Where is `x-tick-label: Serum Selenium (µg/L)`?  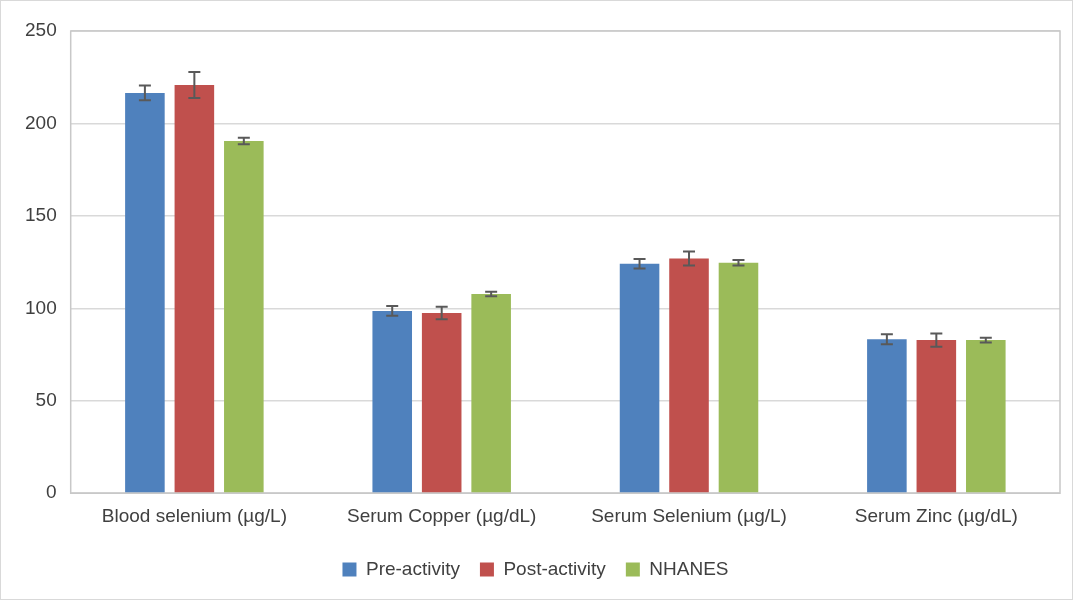
x-tick-label: Serum Selenium (µg/L) is located at coordinates (689, 515).